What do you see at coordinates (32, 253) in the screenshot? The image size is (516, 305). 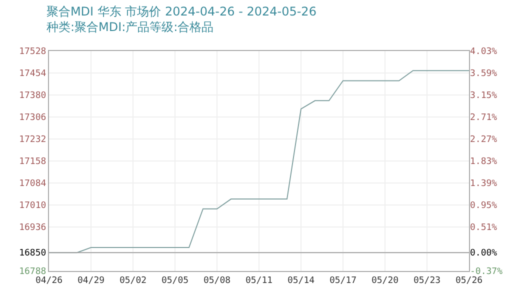 I see `y-tick-label: 16850` at bounding box center [32, 253].